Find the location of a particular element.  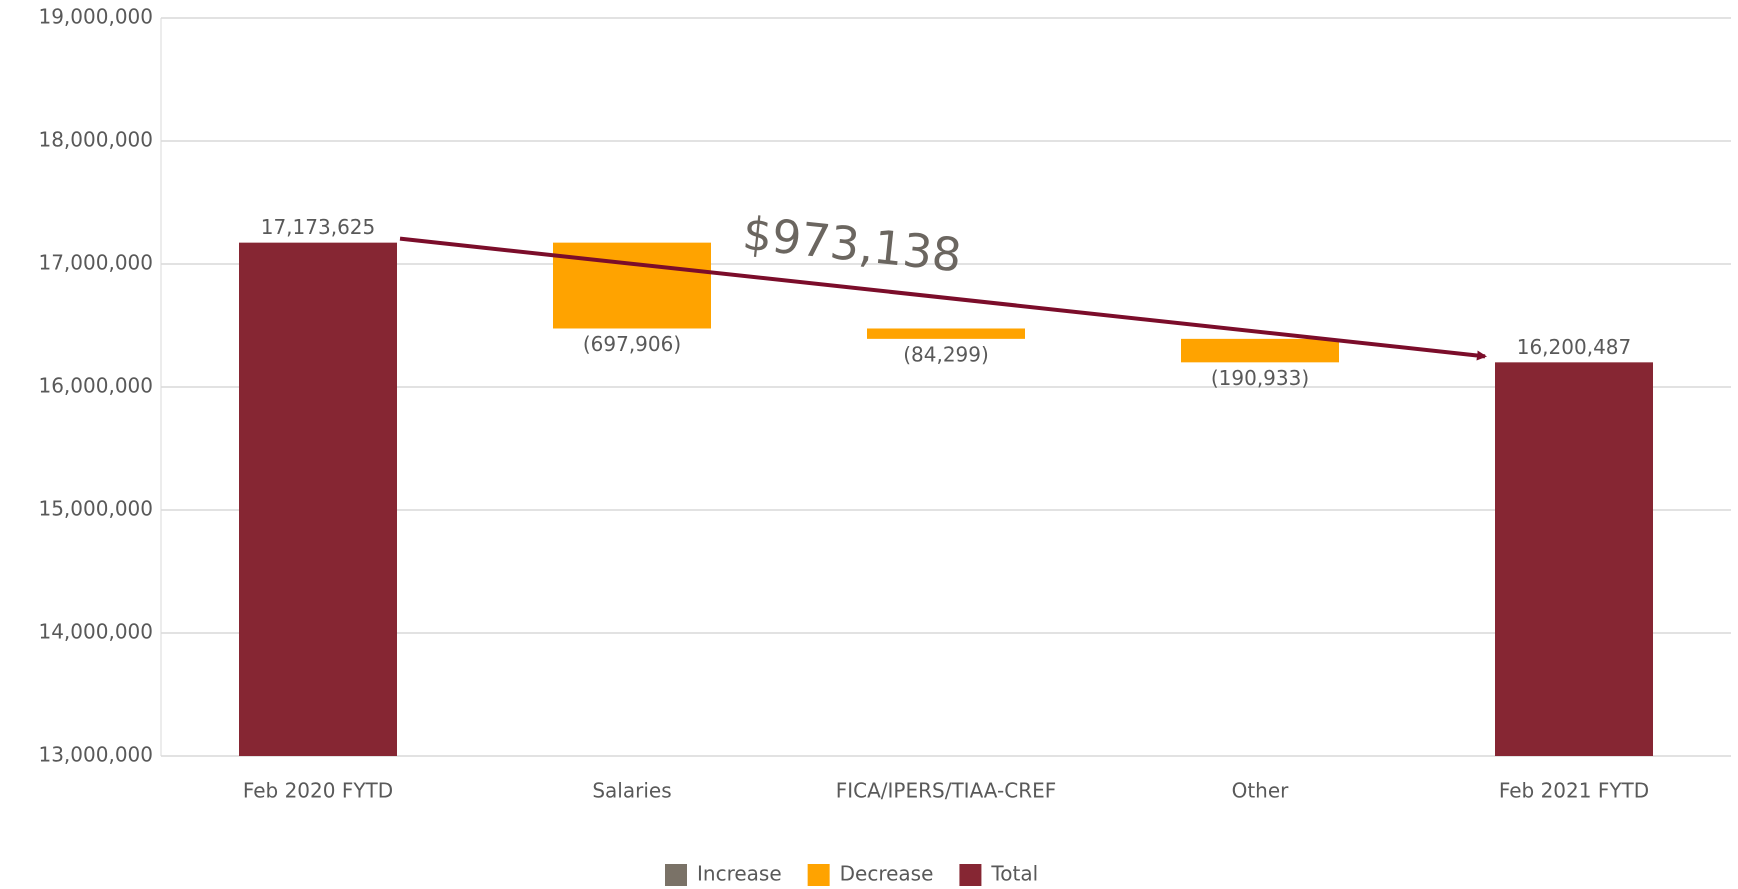

data-label: 17,173,625 is located at coordinates (318, 227).